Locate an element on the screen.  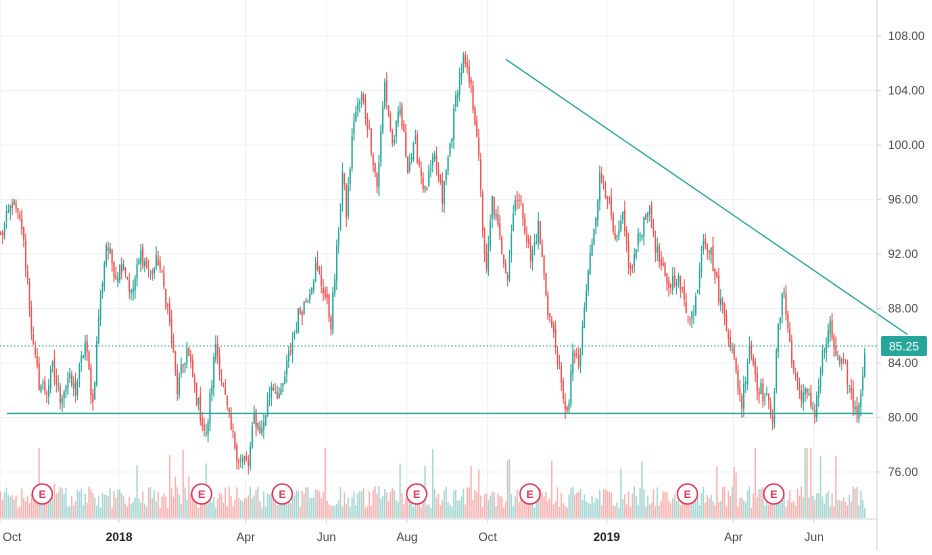
time-axis: Oct 2018 Apr Jun Aug Oct 2019 Apr Jun is located at coordinates (412, 531).